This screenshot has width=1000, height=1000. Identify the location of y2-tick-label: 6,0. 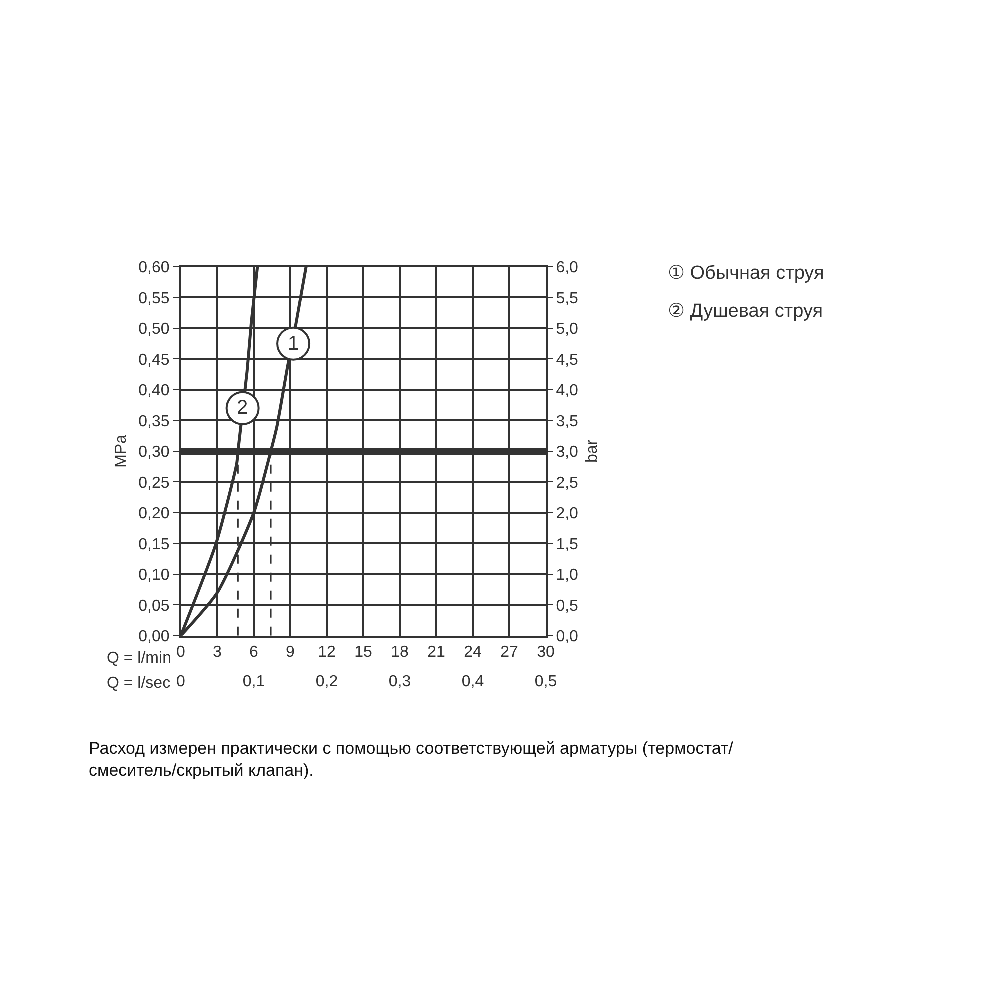
(567, 268).